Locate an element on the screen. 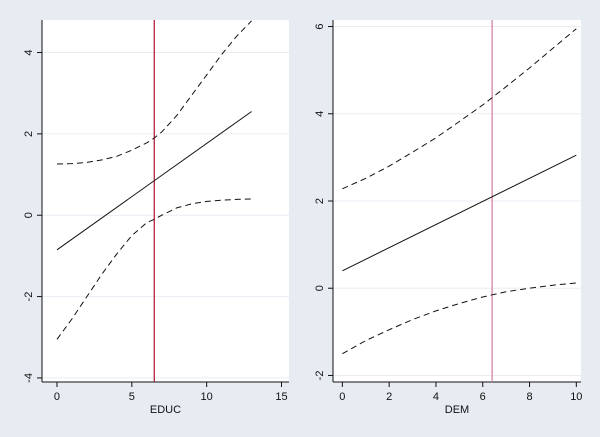  x-tick-label: 8 is located at coordinates (529, 397).